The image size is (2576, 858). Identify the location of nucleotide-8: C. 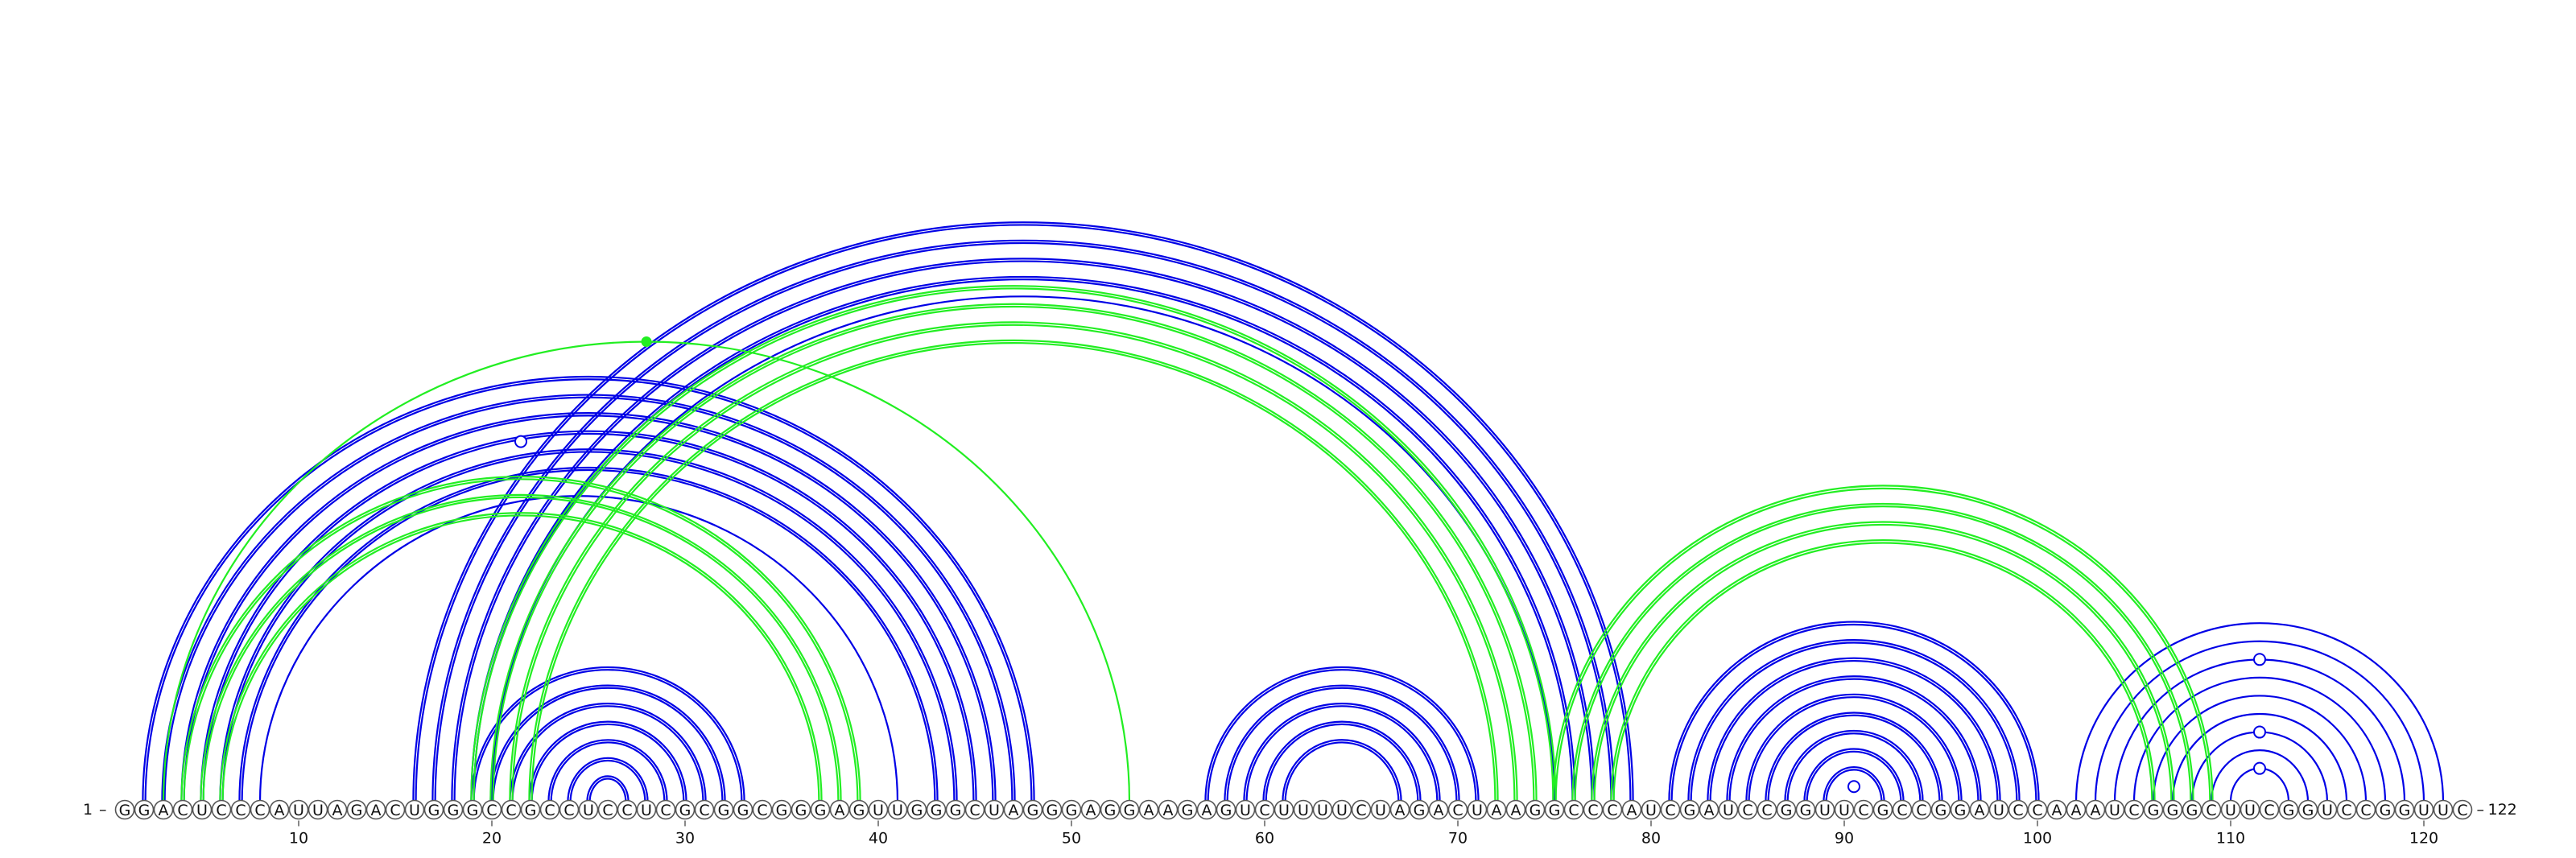
(260, 809).